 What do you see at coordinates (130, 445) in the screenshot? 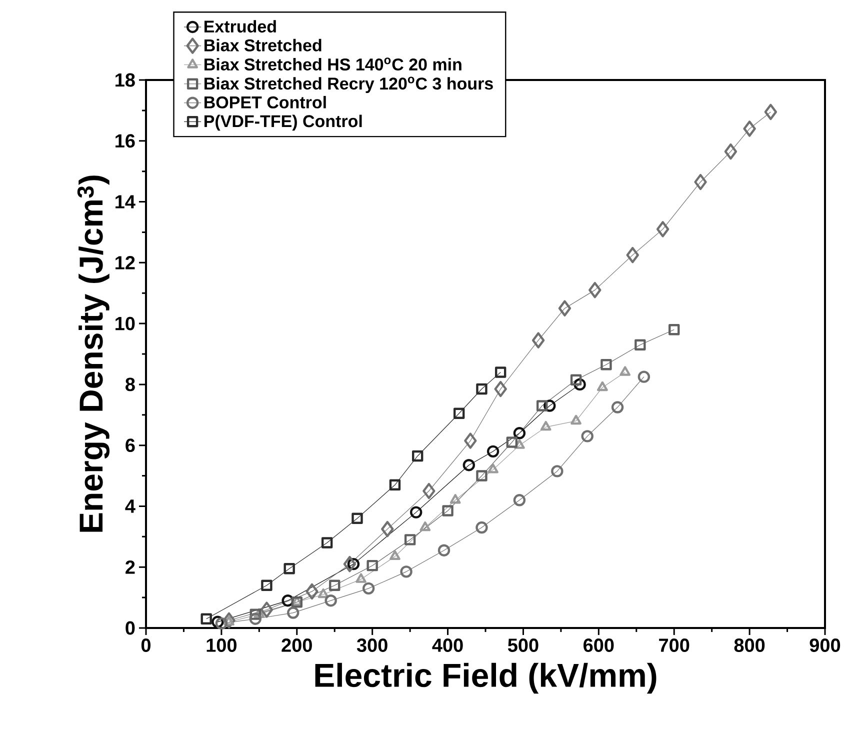
I see `y-tick-label: 6` at bounding box center [130, 445].